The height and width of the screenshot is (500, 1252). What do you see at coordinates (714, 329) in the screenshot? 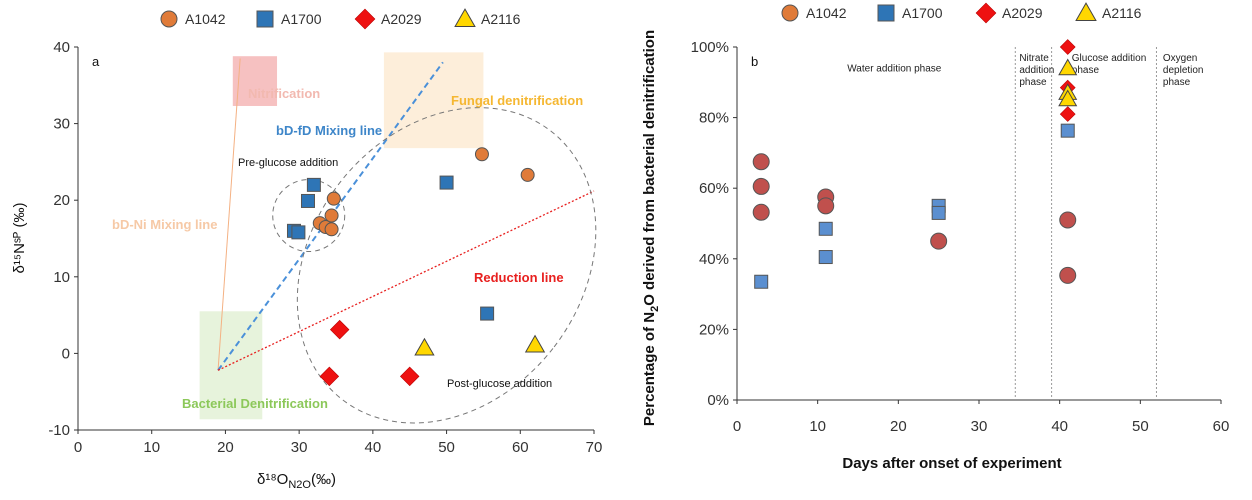
I see `y-tick-label: 20%` at bounding box center [714, 329].